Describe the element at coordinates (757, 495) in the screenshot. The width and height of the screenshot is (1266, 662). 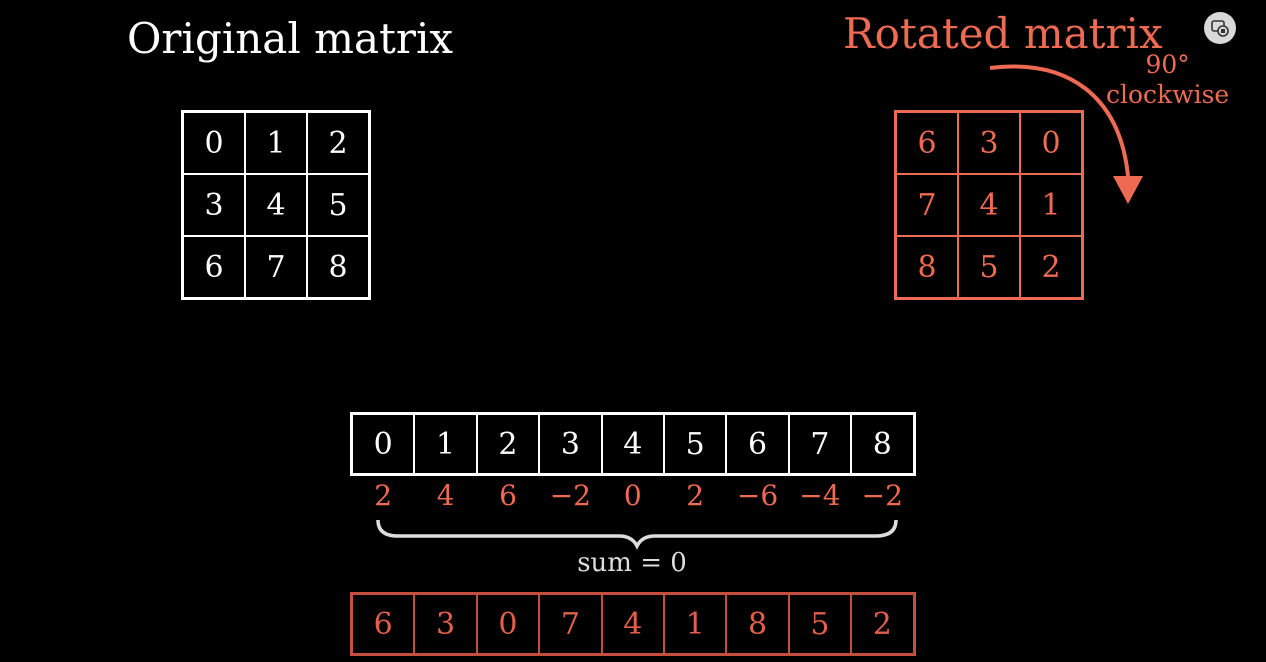
I see `difference-value: −6` at that location.